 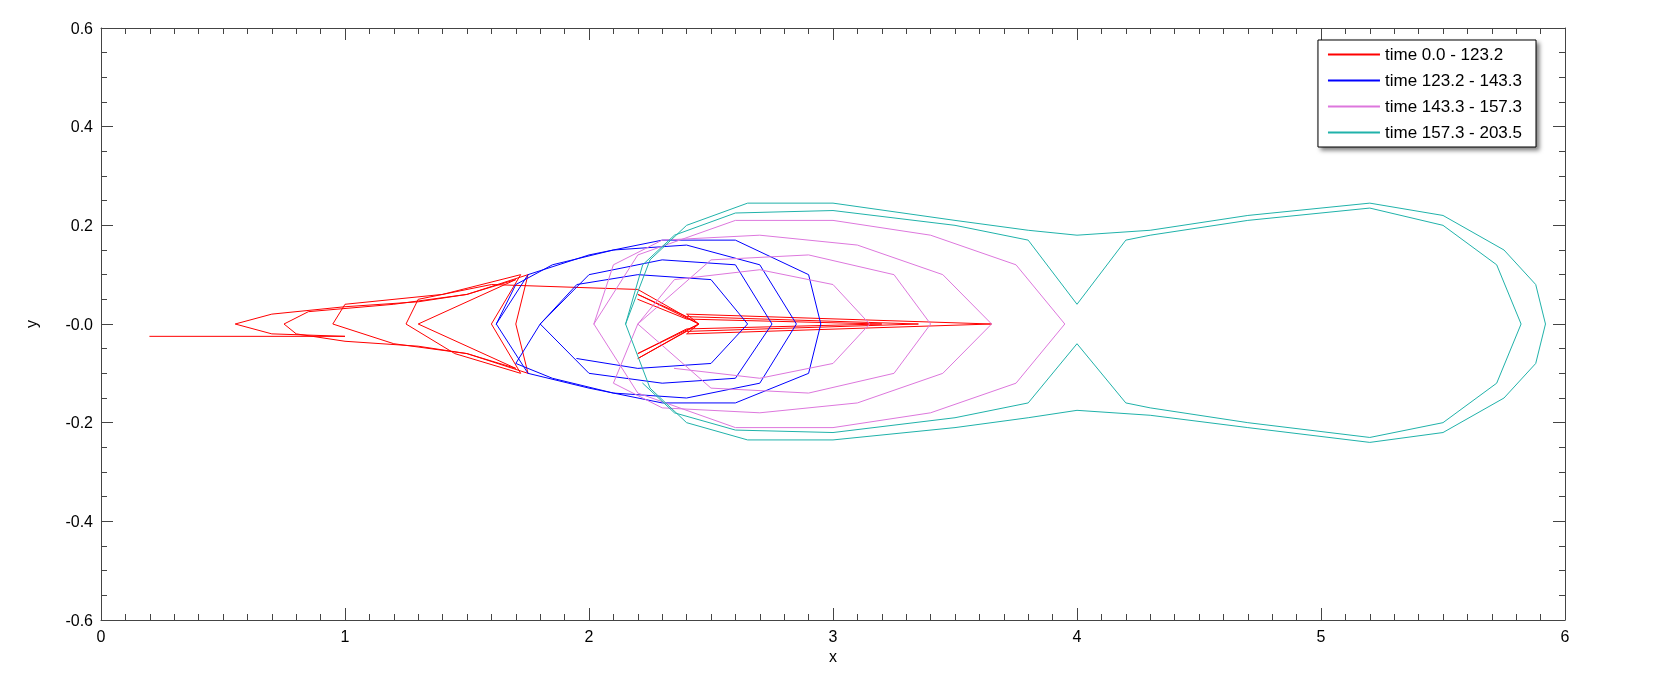 I want to click on y-tick-label: -0.4, so click(x=79, y=521).